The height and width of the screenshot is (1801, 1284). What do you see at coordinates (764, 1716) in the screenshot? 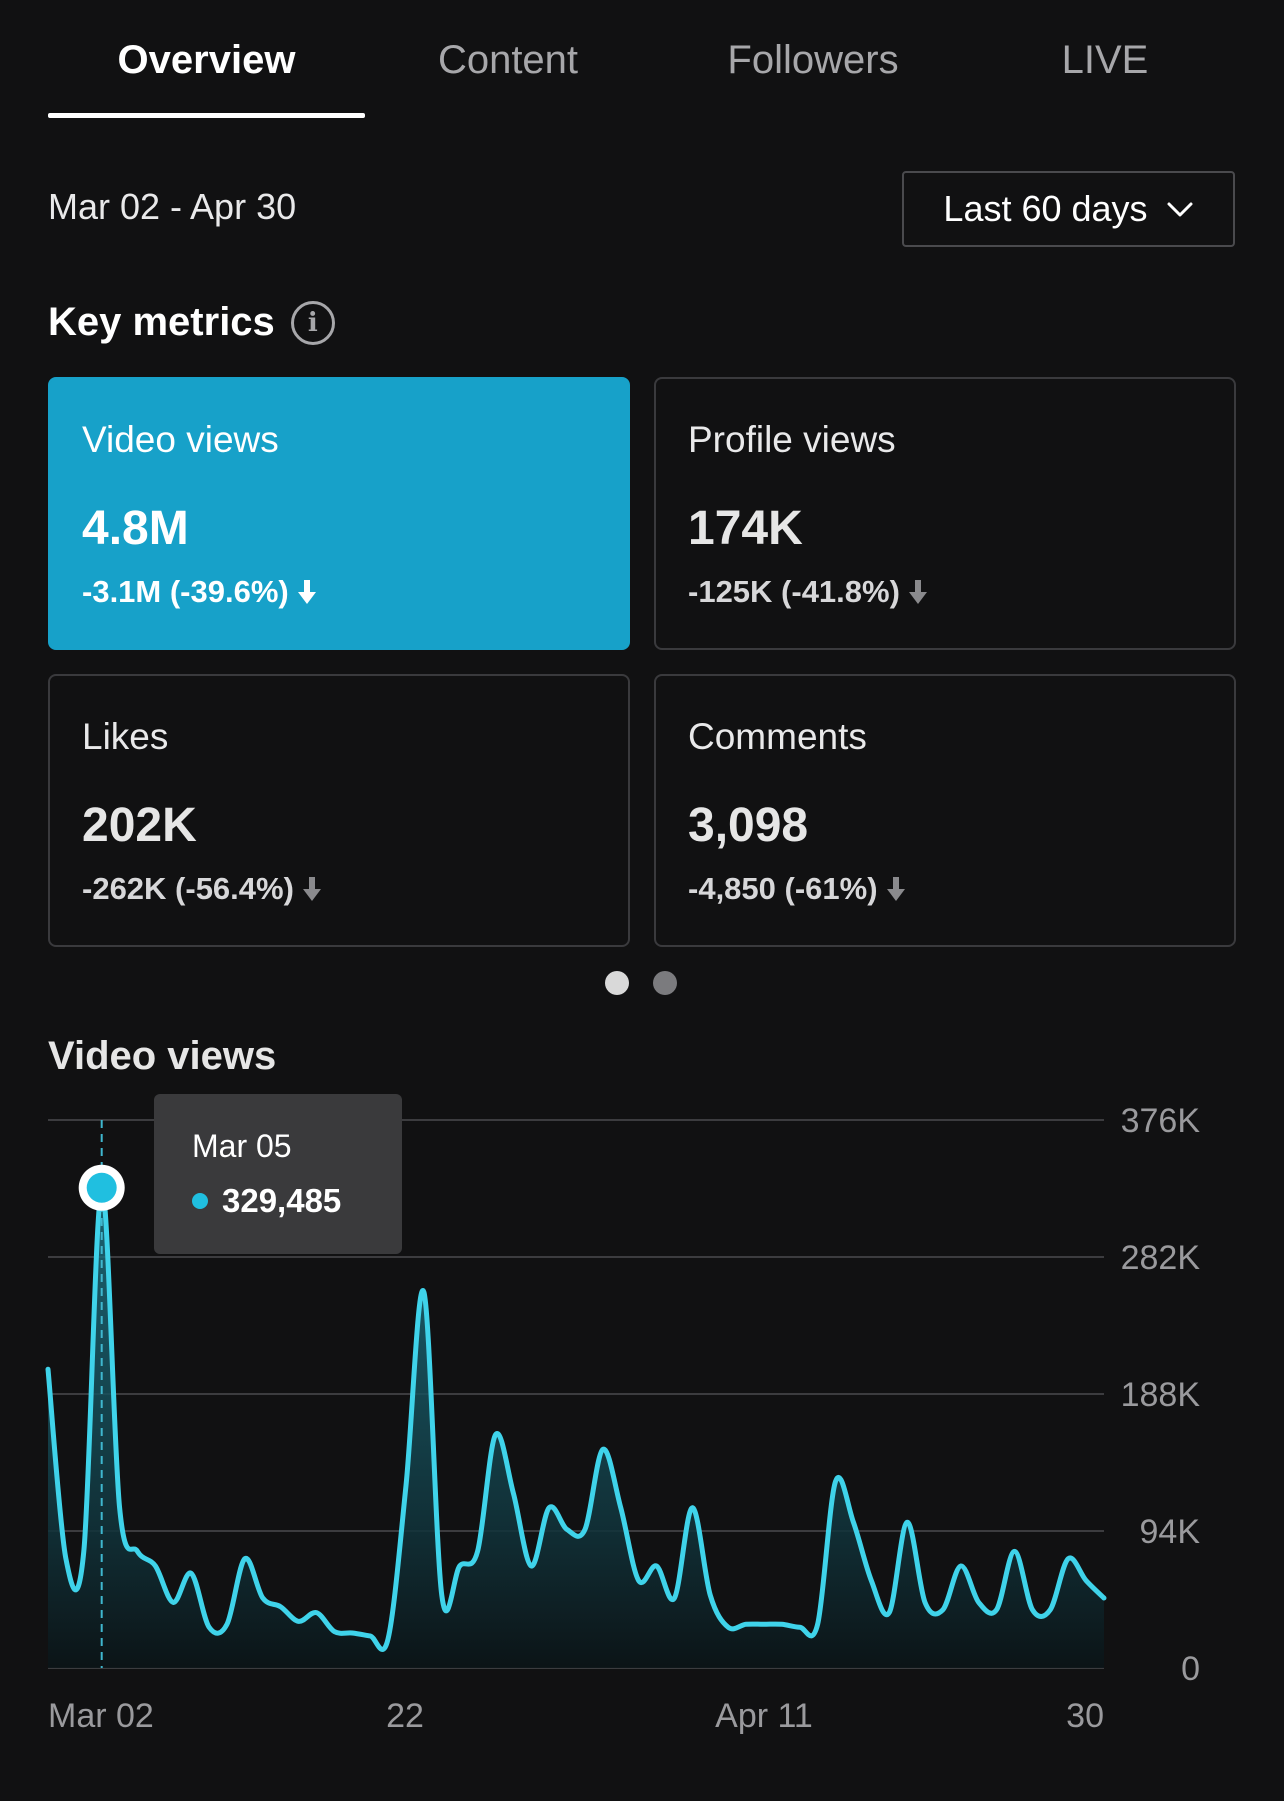
I see `x-tick-label: Apr 11` at bounding box center [764, 1716].